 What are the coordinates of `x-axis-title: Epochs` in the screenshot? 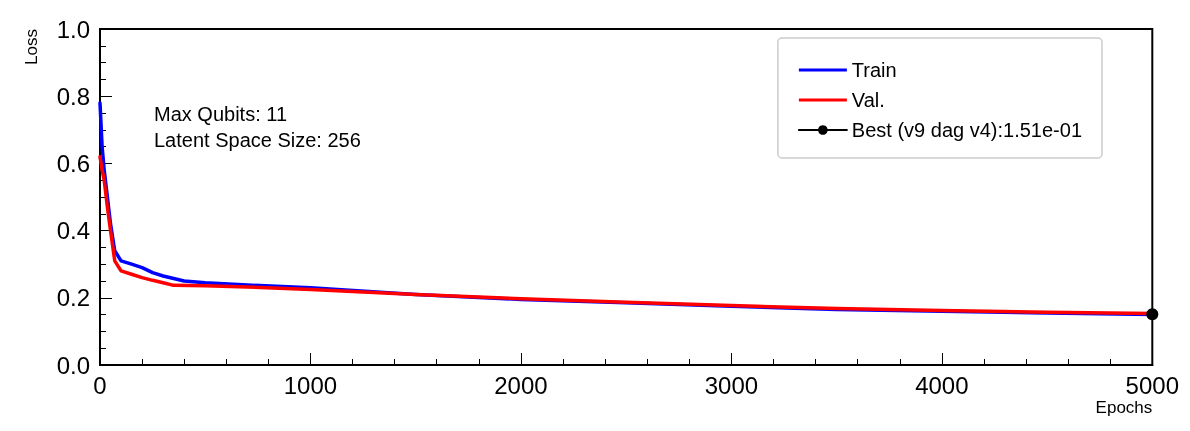 It's located at (1124, 407).